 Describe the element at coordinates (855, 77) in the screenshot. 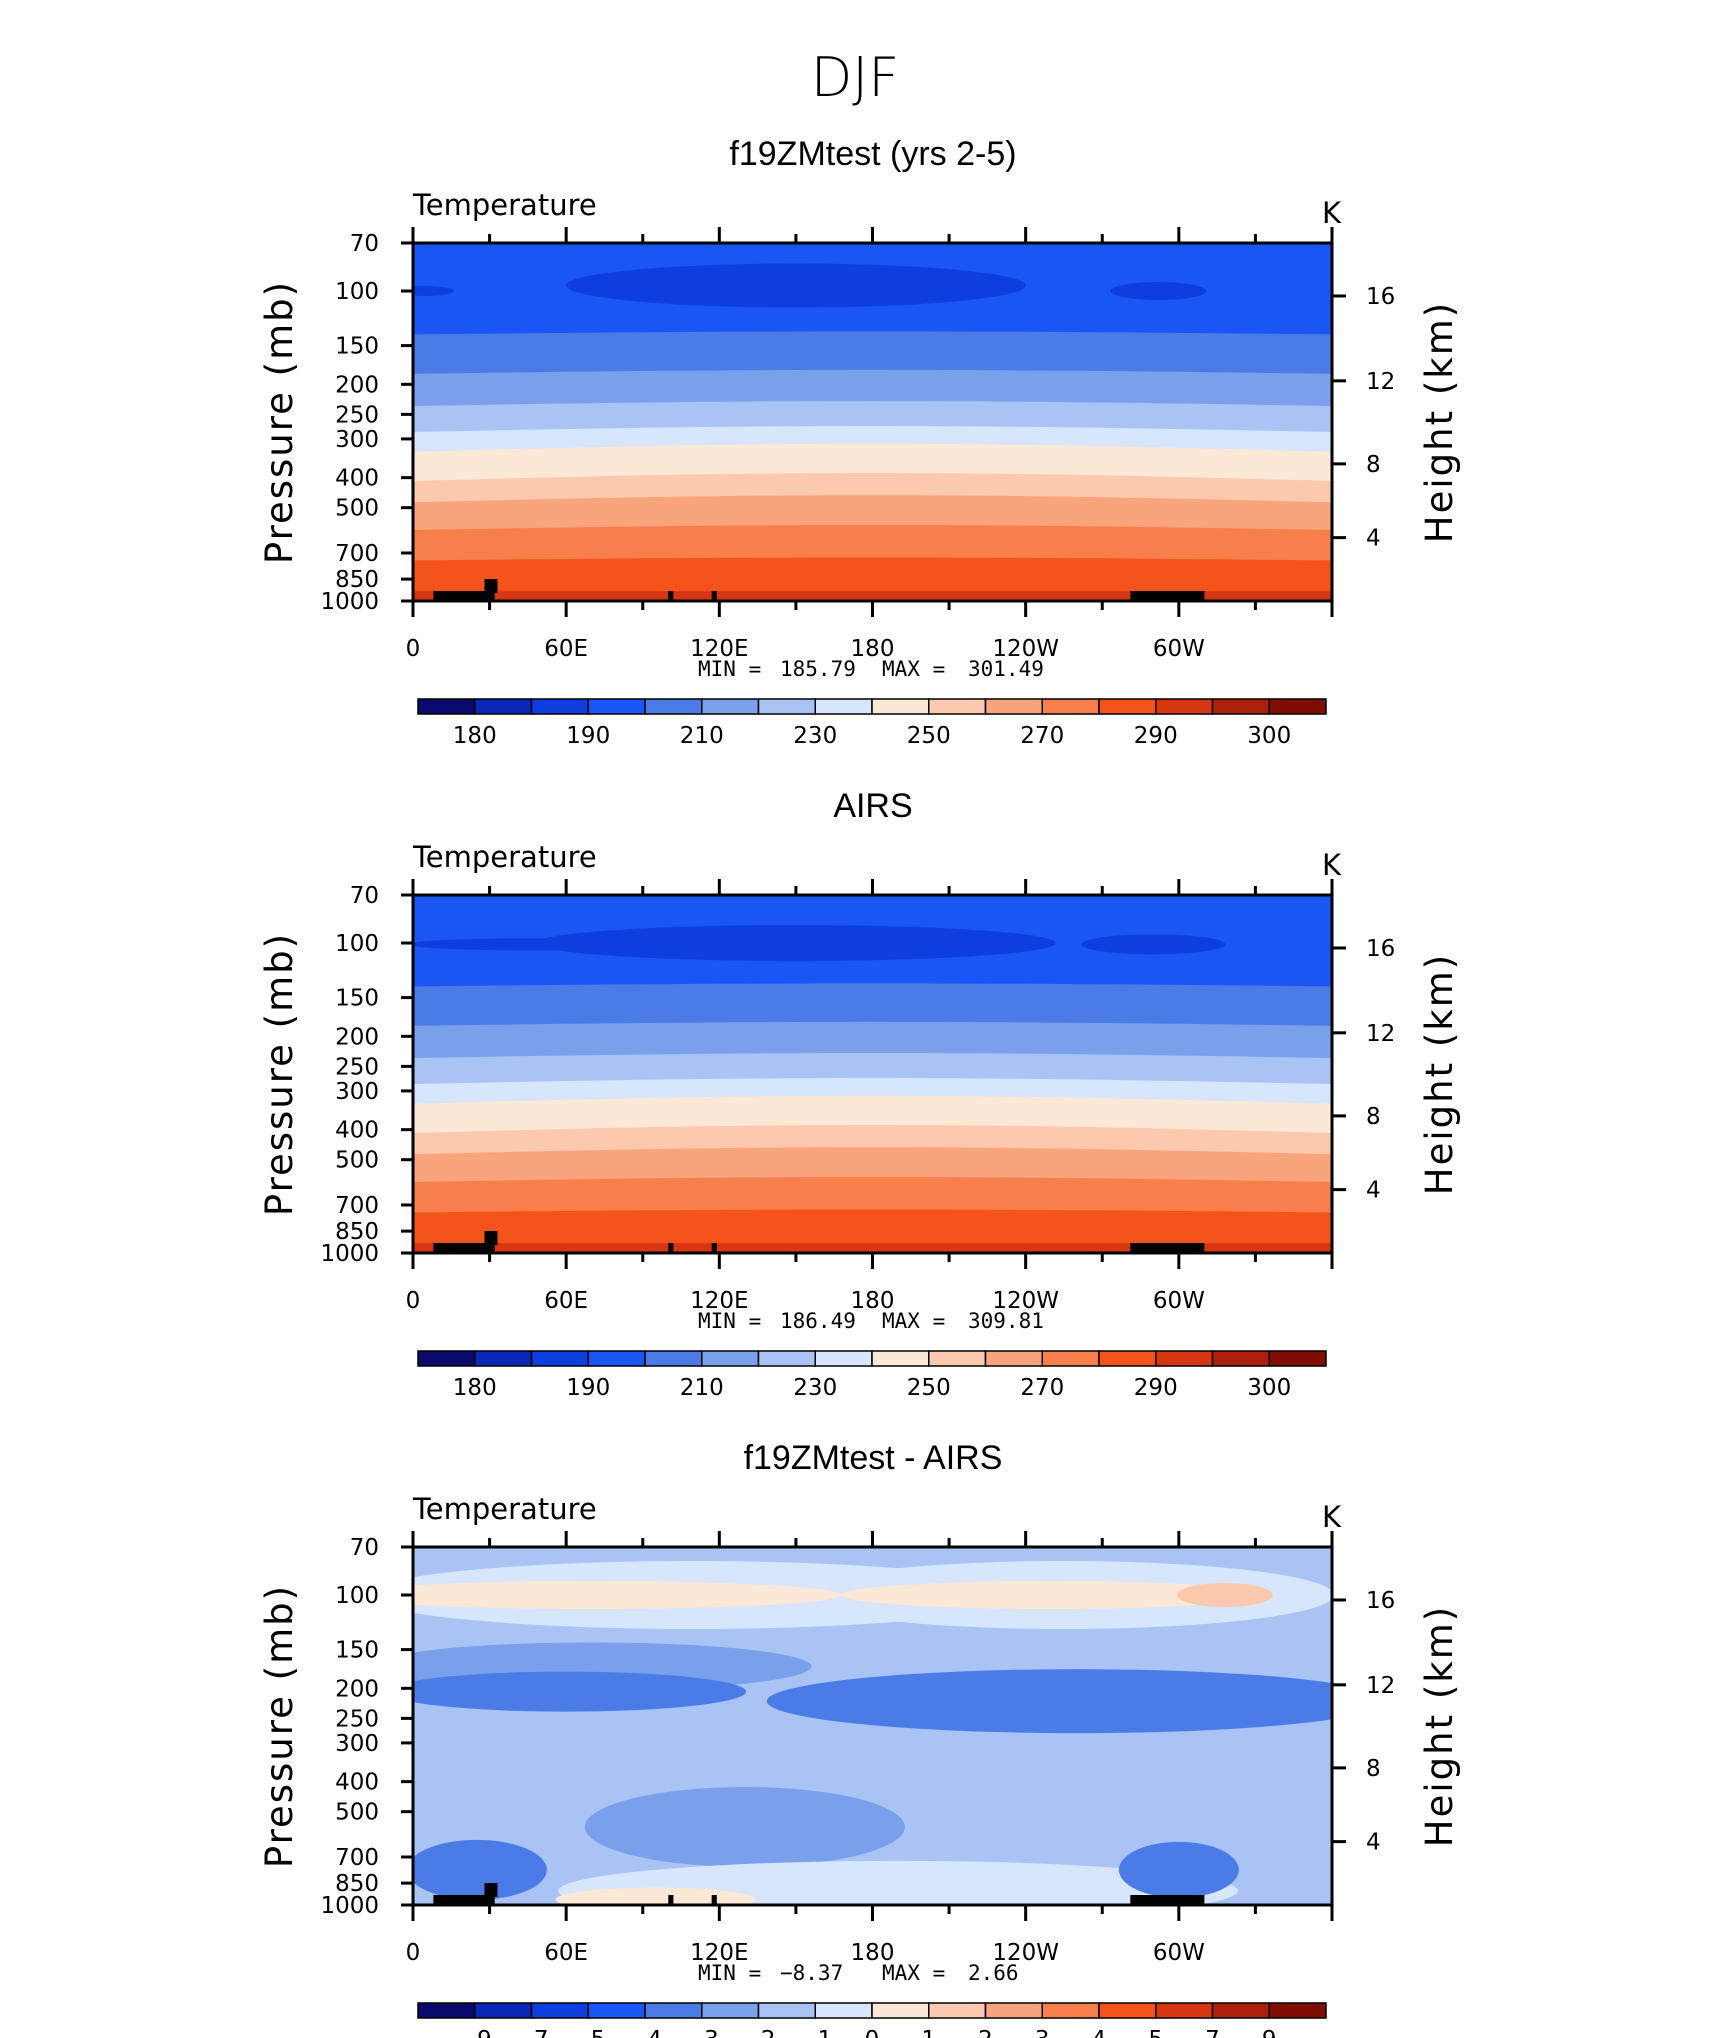

I see `figure-supertitle: DJF` at that location.